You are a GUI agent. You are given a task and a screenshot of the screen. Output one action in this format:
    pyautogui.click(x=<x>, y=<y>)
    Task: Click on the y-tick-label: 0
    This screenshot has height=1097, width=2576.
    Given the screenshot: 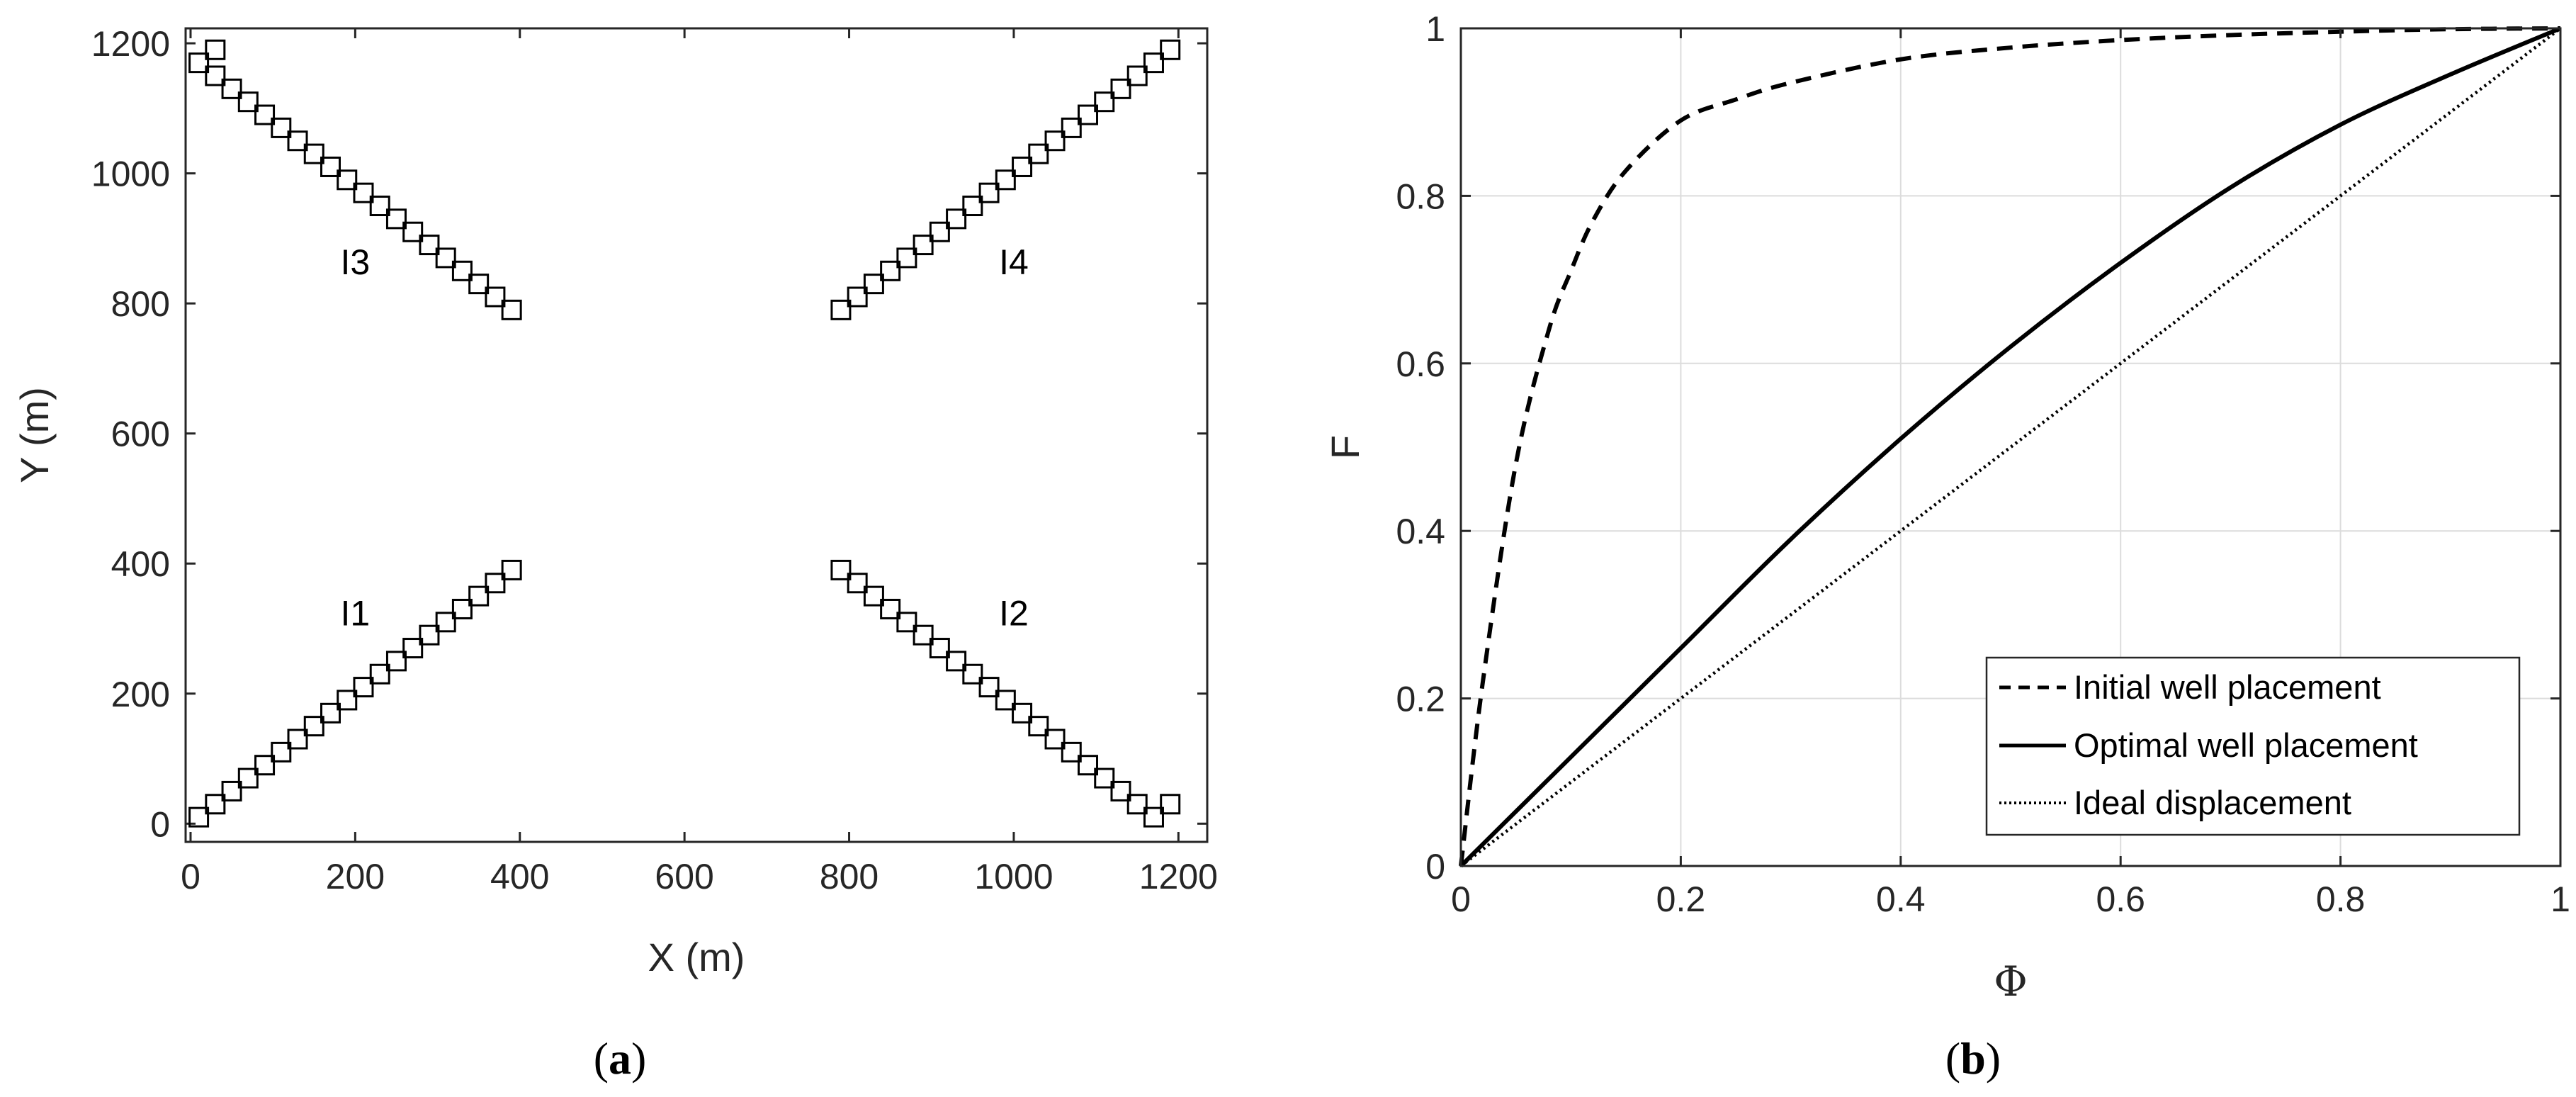 What is the action you would take?
    pyautogui.click(x=160, y=824)
    